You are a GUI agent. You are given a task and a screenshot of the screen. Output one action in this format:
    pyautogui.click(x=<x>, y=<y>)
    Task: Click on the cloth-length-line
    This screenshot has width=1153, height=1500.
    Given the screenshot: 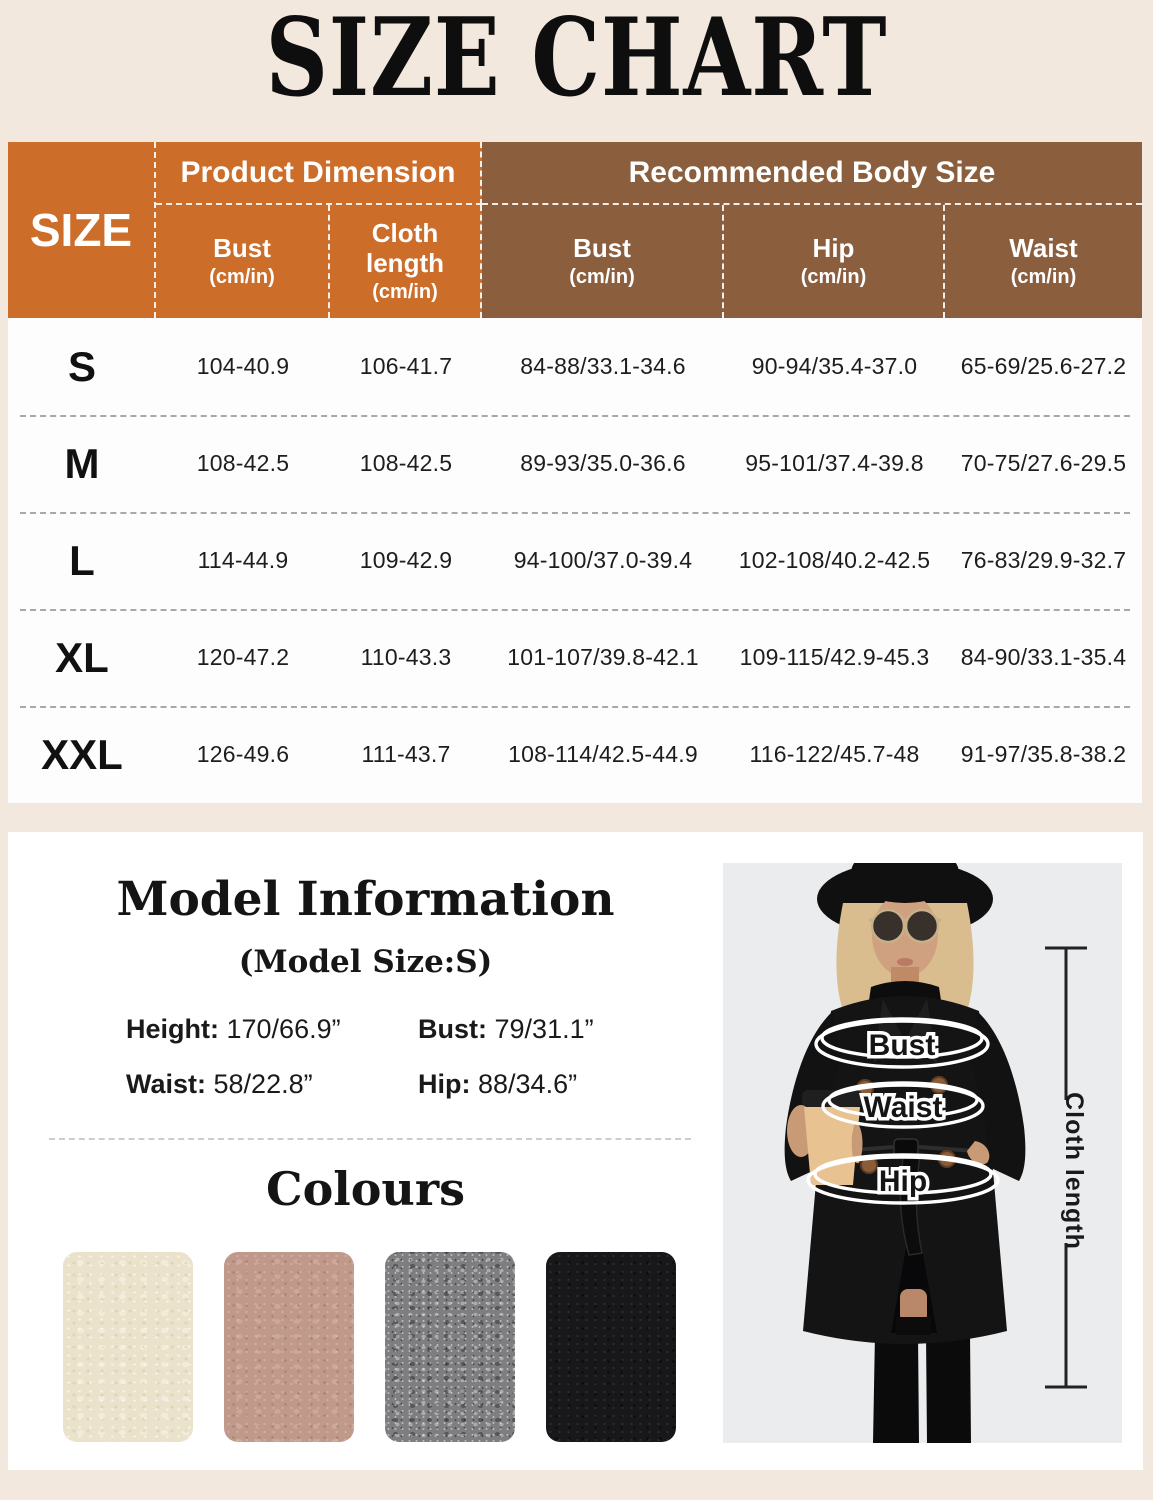 What is the action you would take?
    pyautogui.click(x=1066, y=1167)
    